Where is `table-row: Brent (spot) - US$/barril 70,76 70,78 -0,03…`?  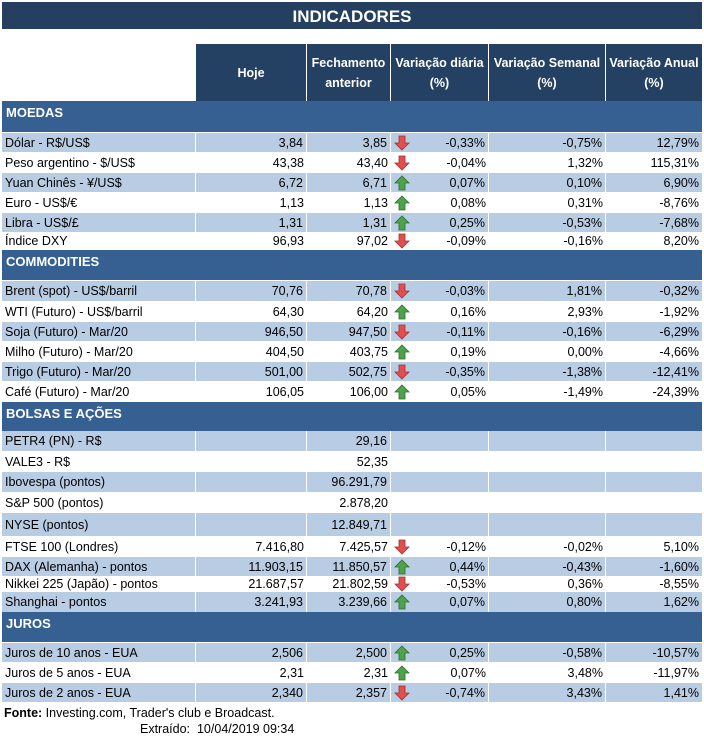
table-row: Brent (spot) - US$/barril 70,76 70,78 -0,03… is located at coordinates (352, 291).